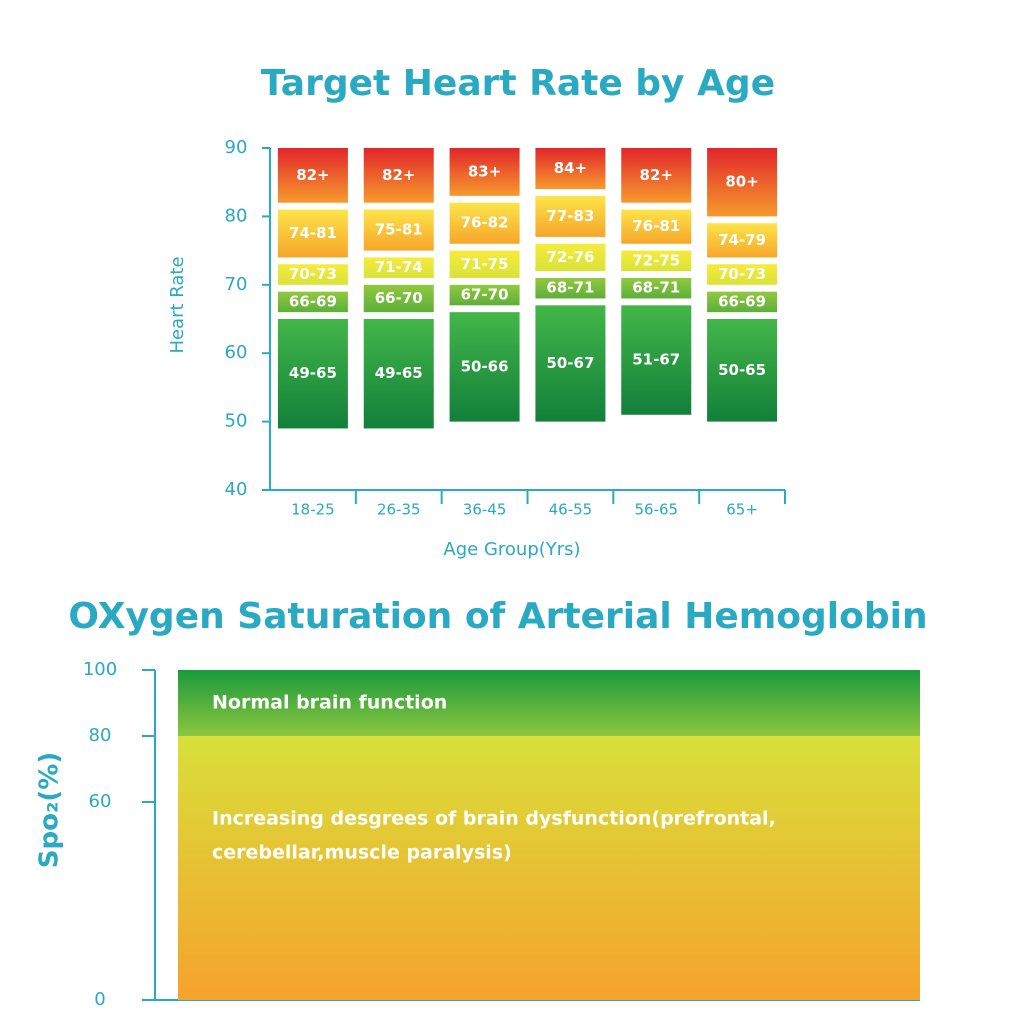 This screenshot has height=1020, width=1020. I want to click on x-tick-label: 65+, so click(742, 510).